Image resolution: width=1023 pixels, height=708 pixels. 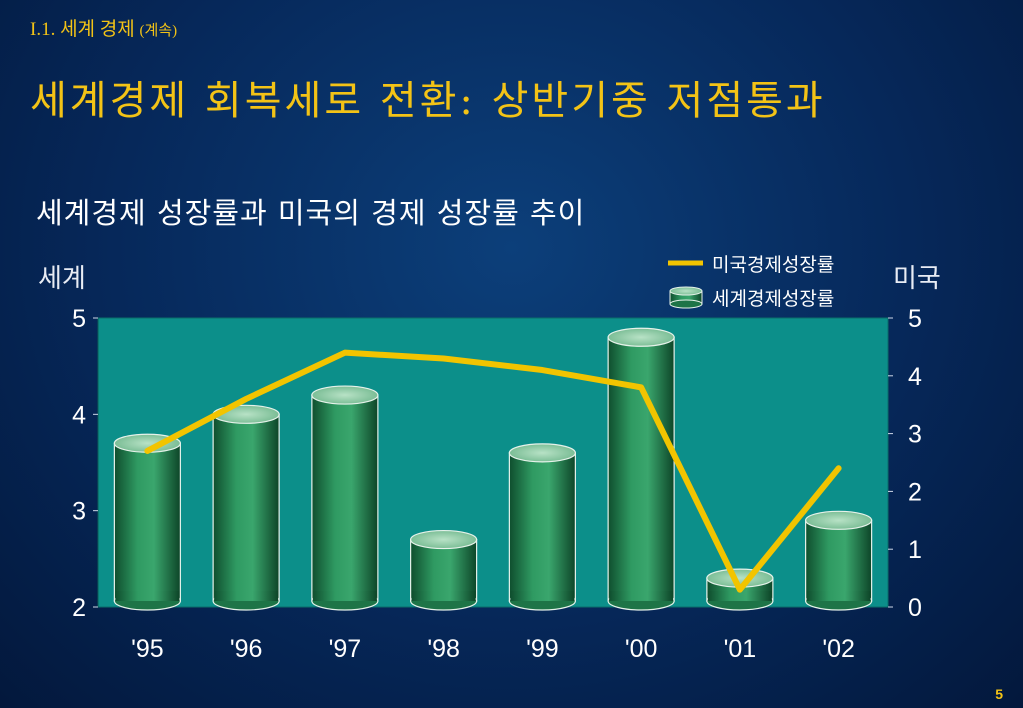 What do you see at coordinates (915, 550) in the screenshot?
I see `right-tick-label: 1` at bounding box center [915, 550].